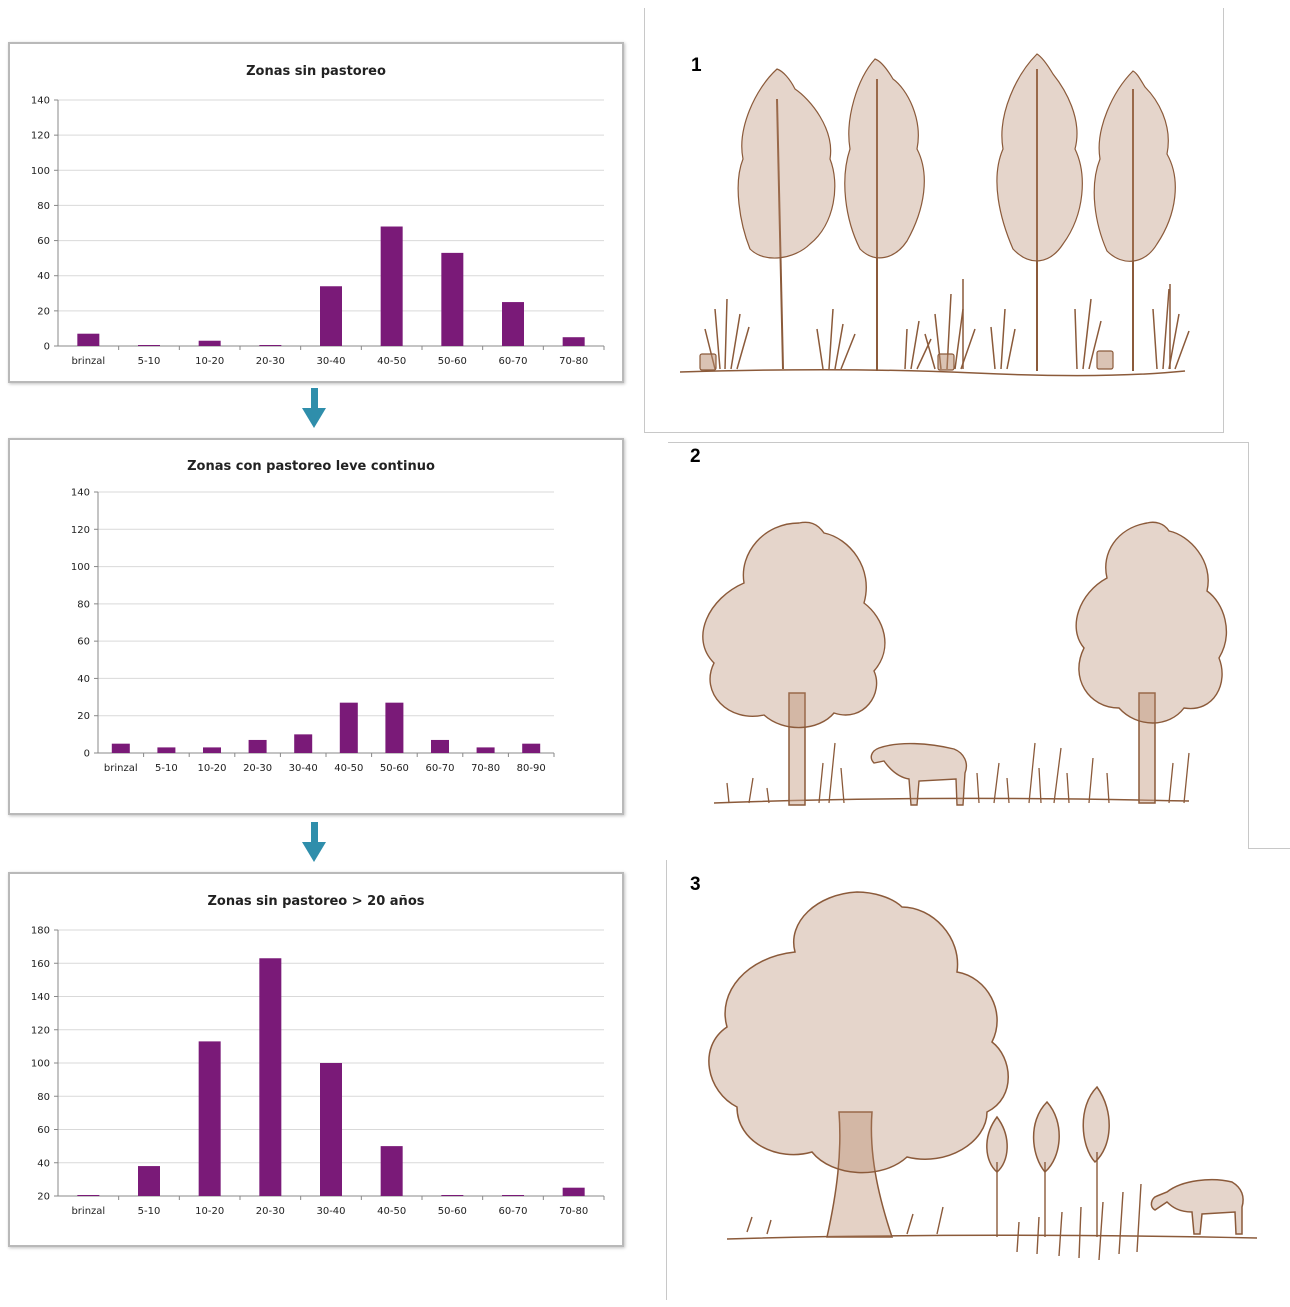 The image size is (1290, 1307). What do you see at coordinates (983, 1076) in the screenshot?
I see `mature-tree-illustration` at bounding box center [983, 1076].